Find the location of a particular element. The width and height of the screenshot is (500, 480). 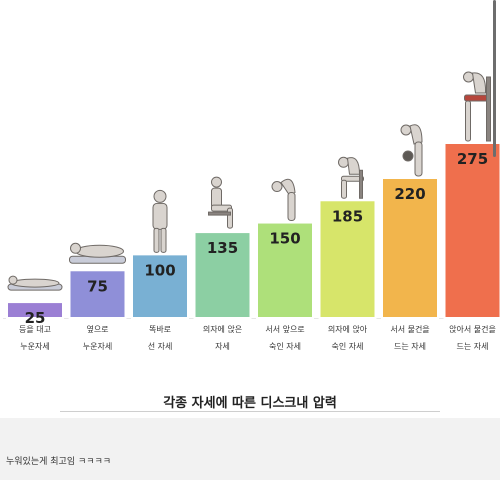

title-underline is located at coordinates (250, 411).